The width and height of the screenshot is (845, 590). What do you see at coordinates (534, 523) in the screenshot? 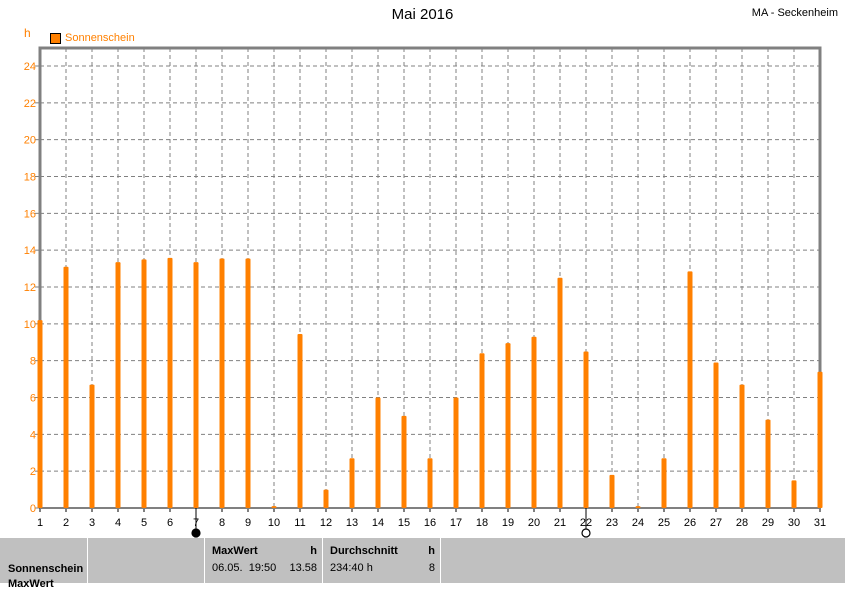
I see `x-tick-label: 20` at bounding box center [534, 523].